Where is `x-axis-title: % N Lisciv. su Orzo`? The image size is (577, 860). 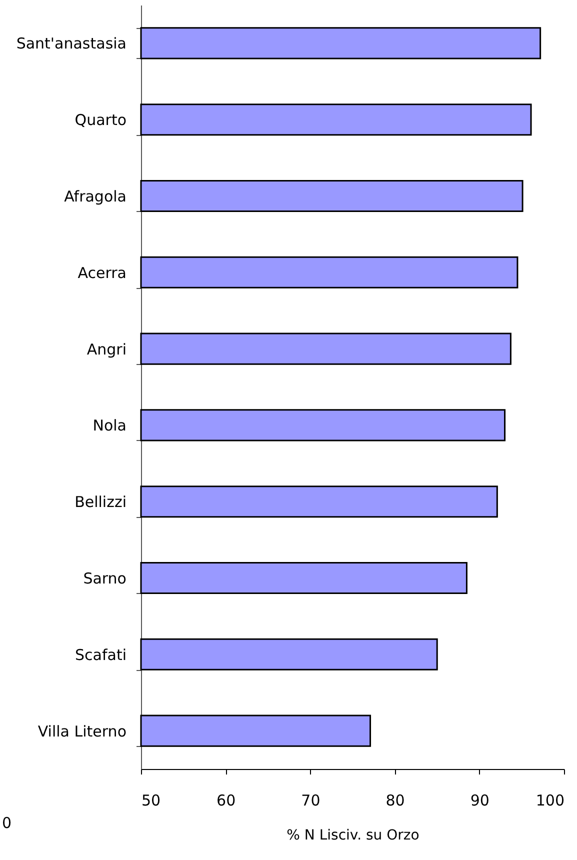 x-axis-title: % N Lisciv. su Orzo is located at coordinates (353, 836).